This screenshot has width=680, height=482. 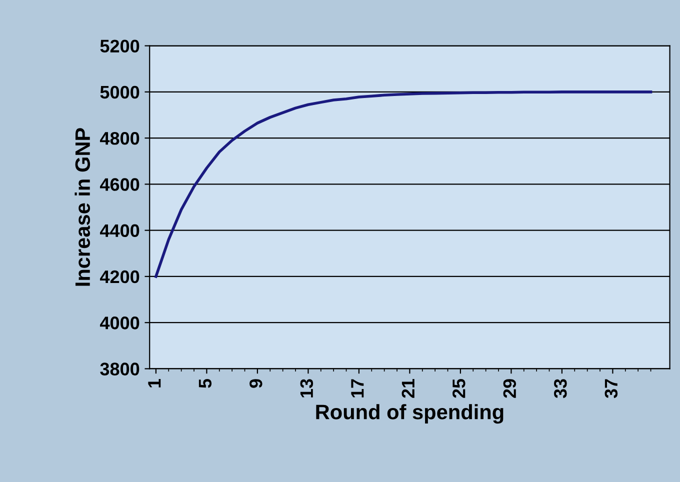 I want to click on x-tick-label: 29, so click(x=509, y=388).